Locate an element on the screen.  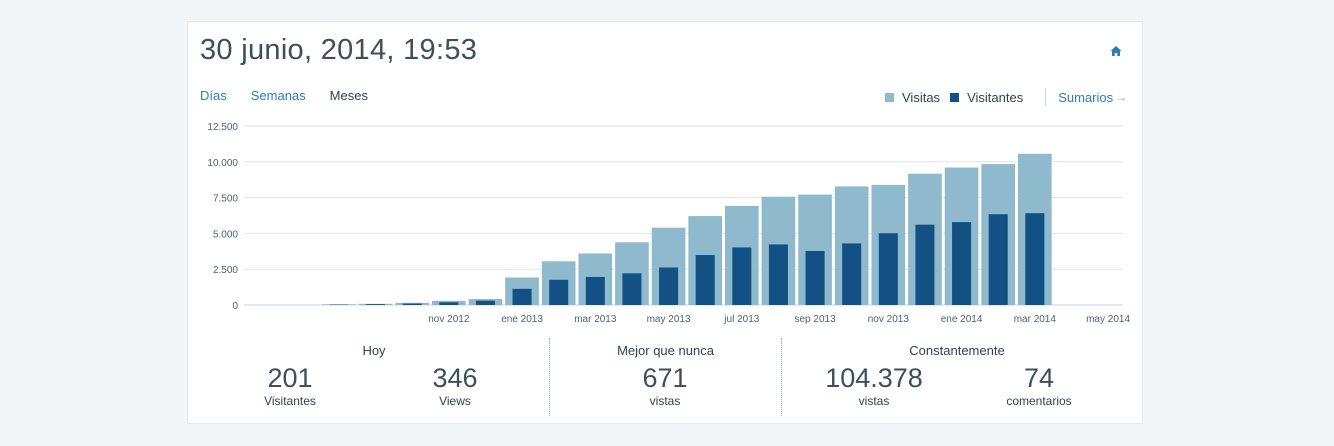
arrow-right-icon: → is located at coordinates (1121, 97).